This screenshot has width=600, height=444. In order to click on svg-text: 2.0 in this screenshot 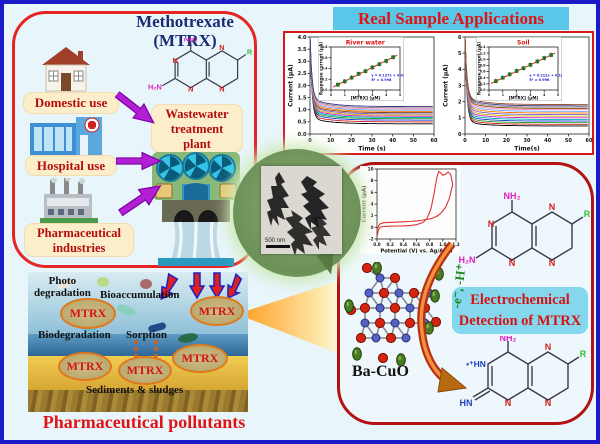, I will do `click(302, 86)`.